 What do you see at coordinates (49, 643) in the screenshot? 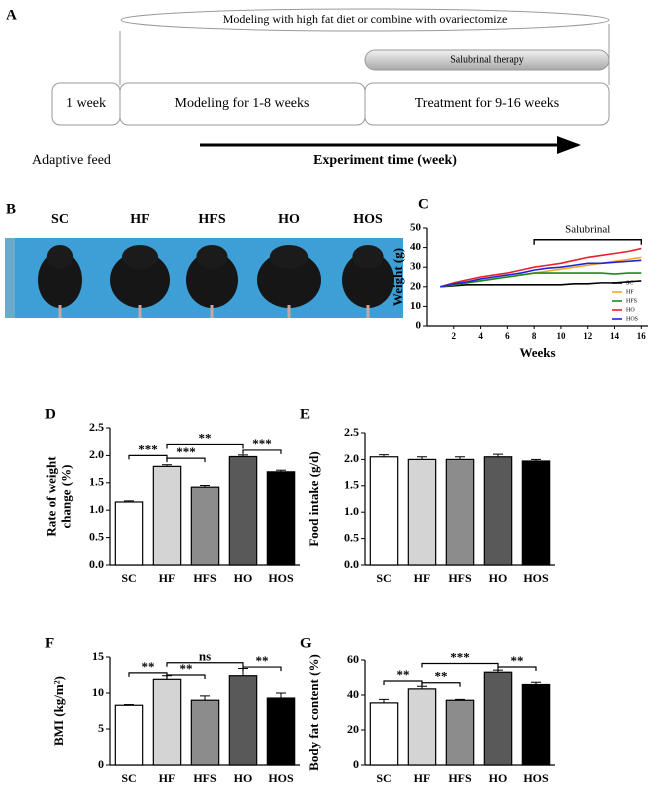
I see `panel-letter: F` at bounding box center [49, 643].